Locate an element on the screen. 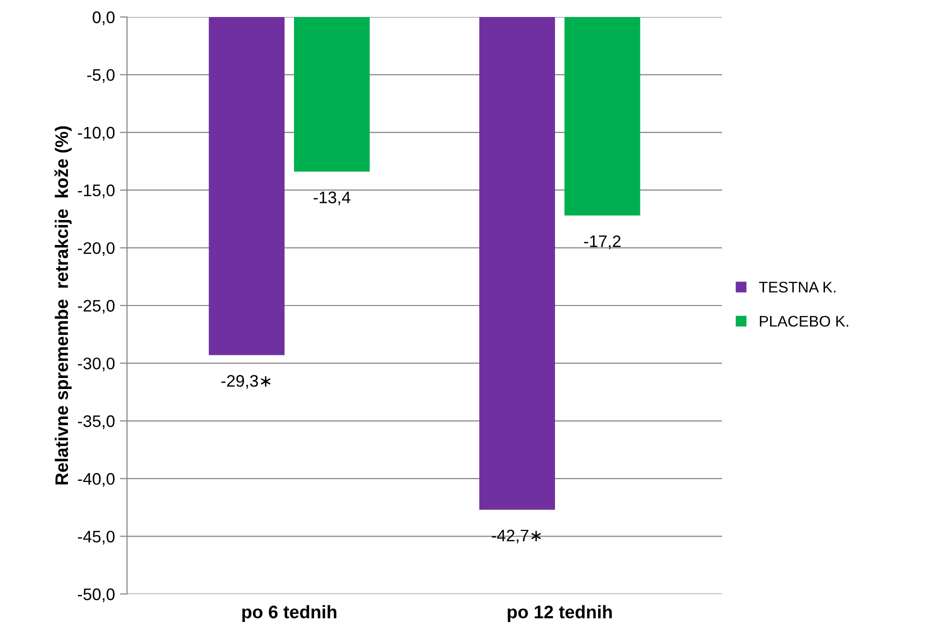 The height and width of the screenshot is (626, 950). data-label: -29,3∗ is located at coordinates (246, 382).